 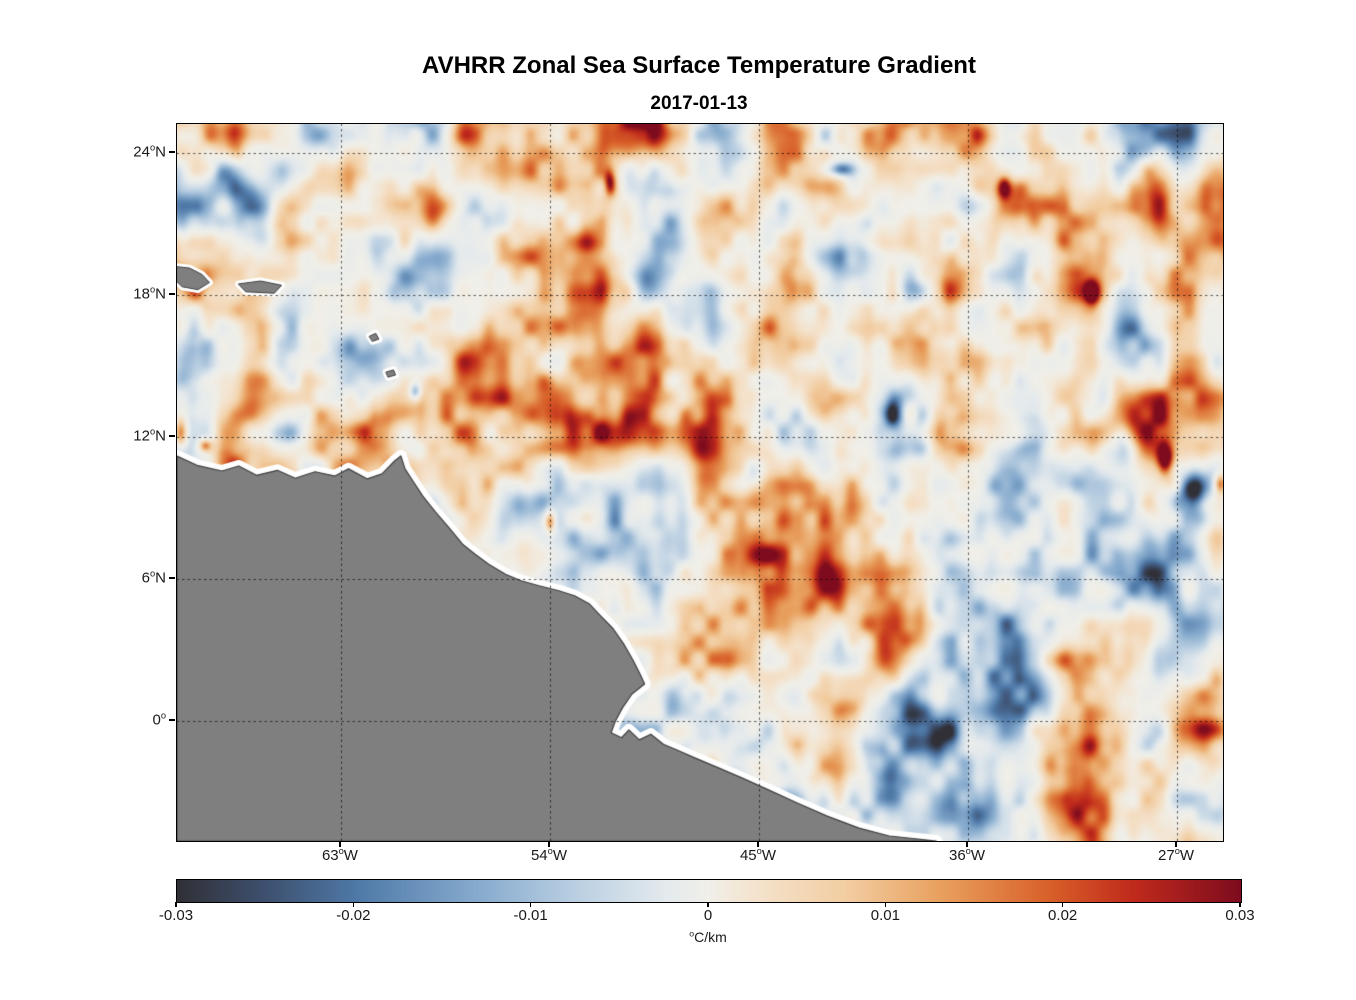 I want to click on colorbar, so click(x=709, y=891).